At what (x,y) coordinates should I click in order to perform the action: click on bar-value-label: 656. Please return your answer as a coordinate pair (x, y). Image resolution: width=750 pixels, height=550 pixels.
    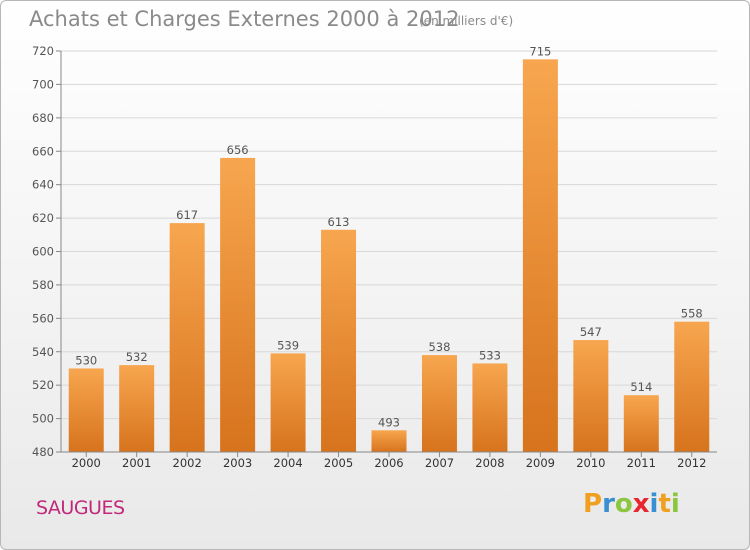
    Looking at the image, I should click on (238, 150).